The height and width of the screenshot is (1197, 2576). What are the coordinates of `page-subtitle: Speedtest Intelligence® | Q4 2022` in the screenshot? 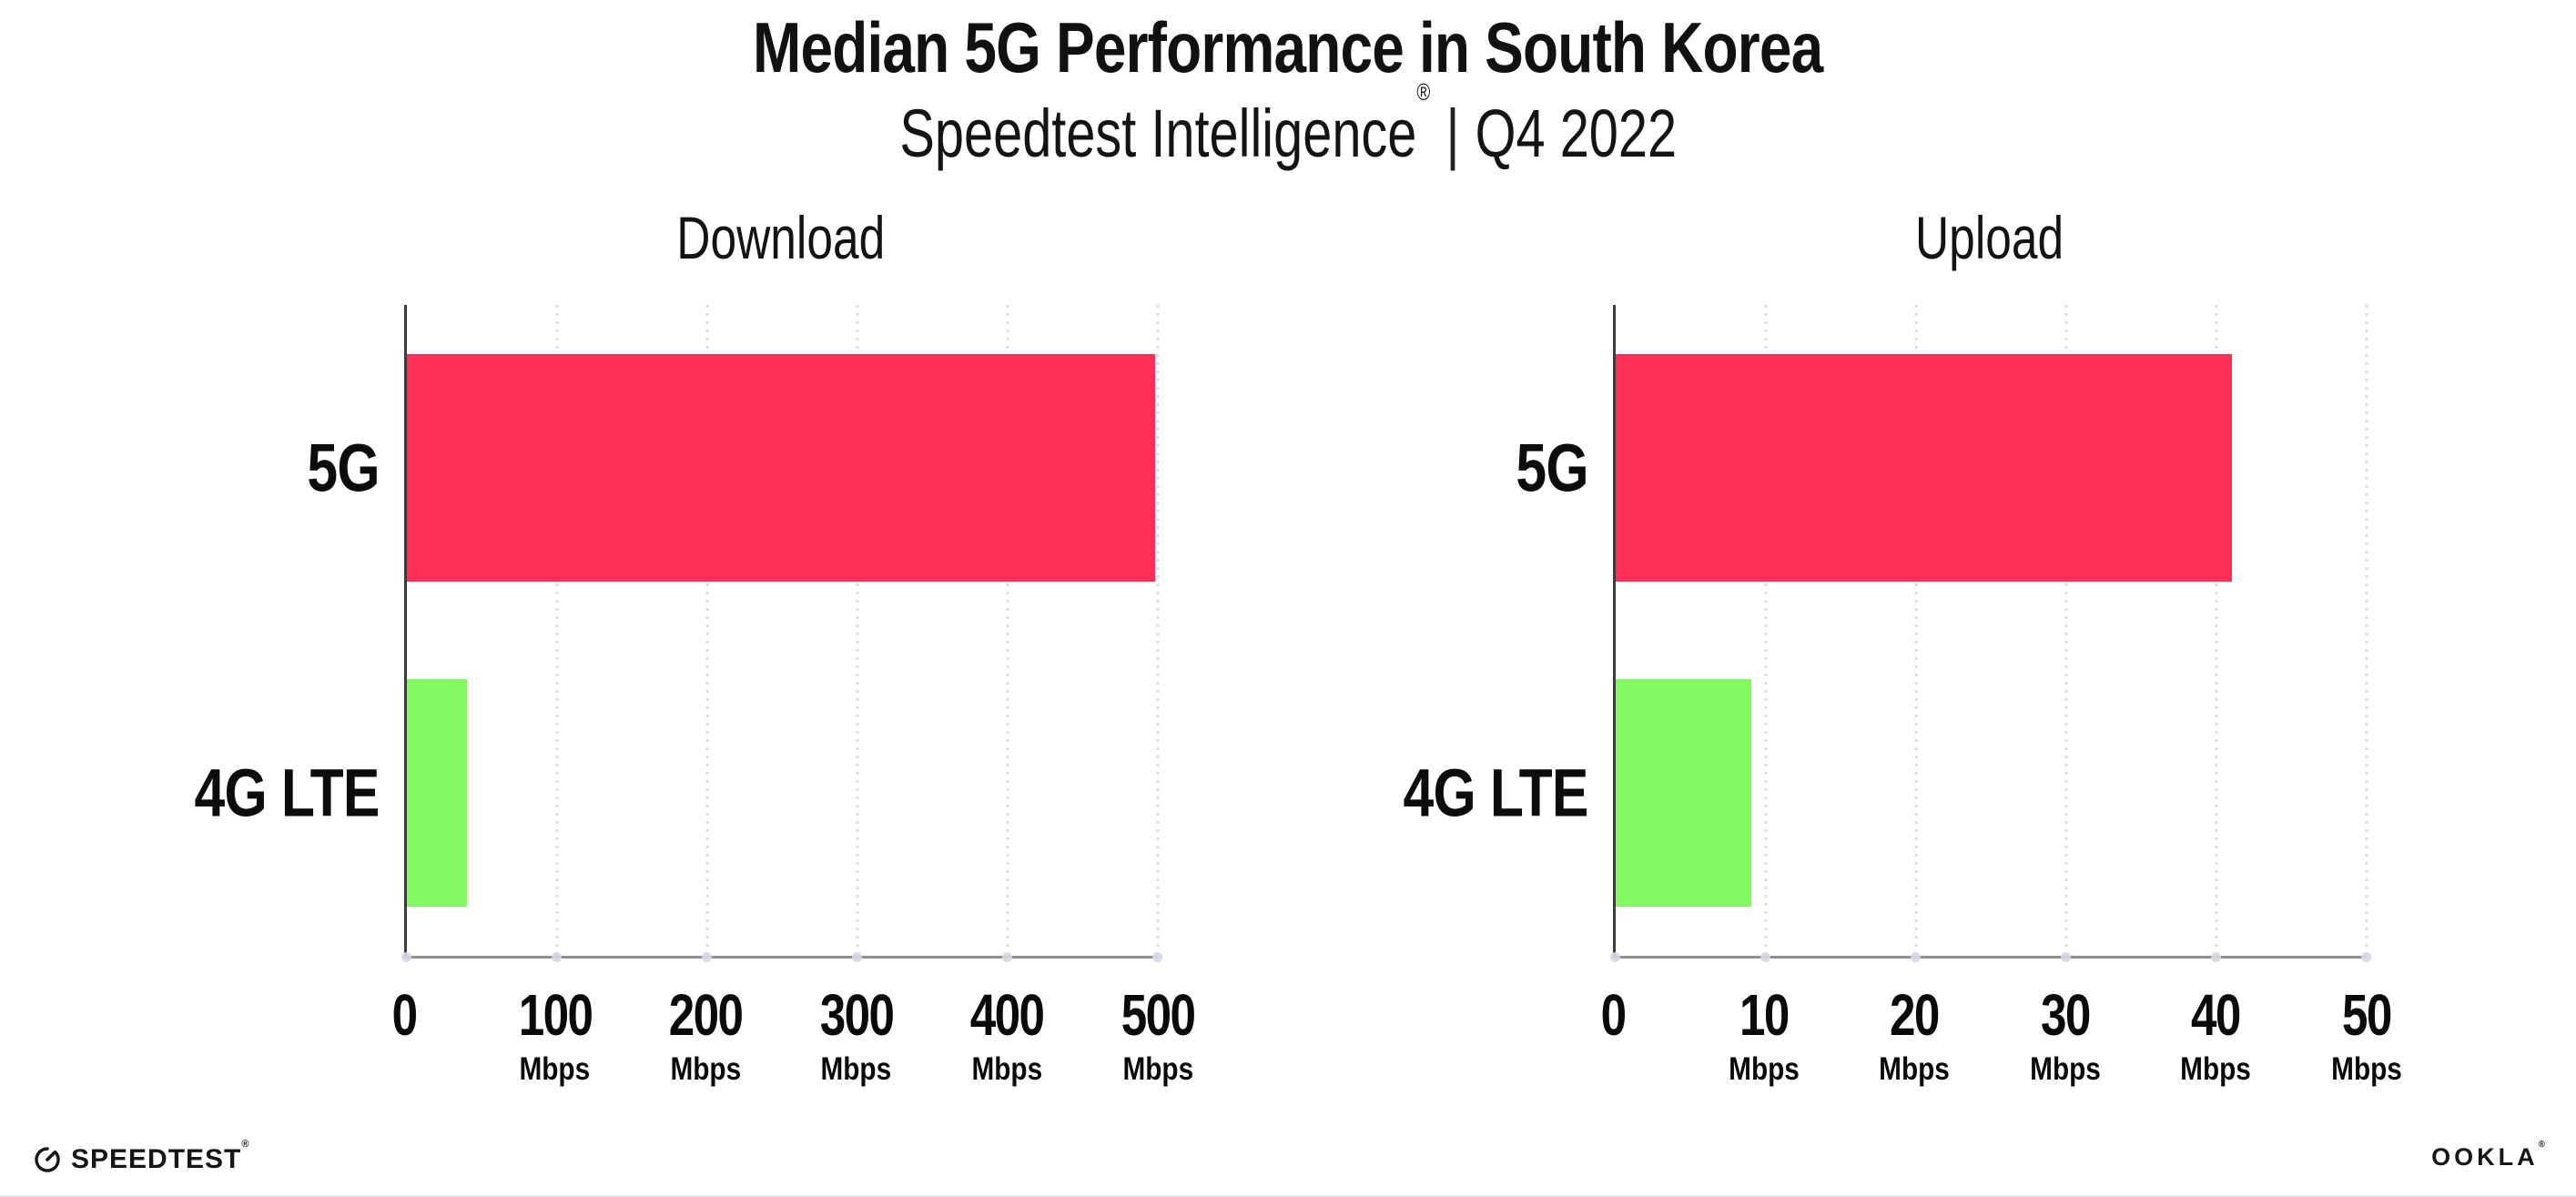 It's located at (1288, 126).